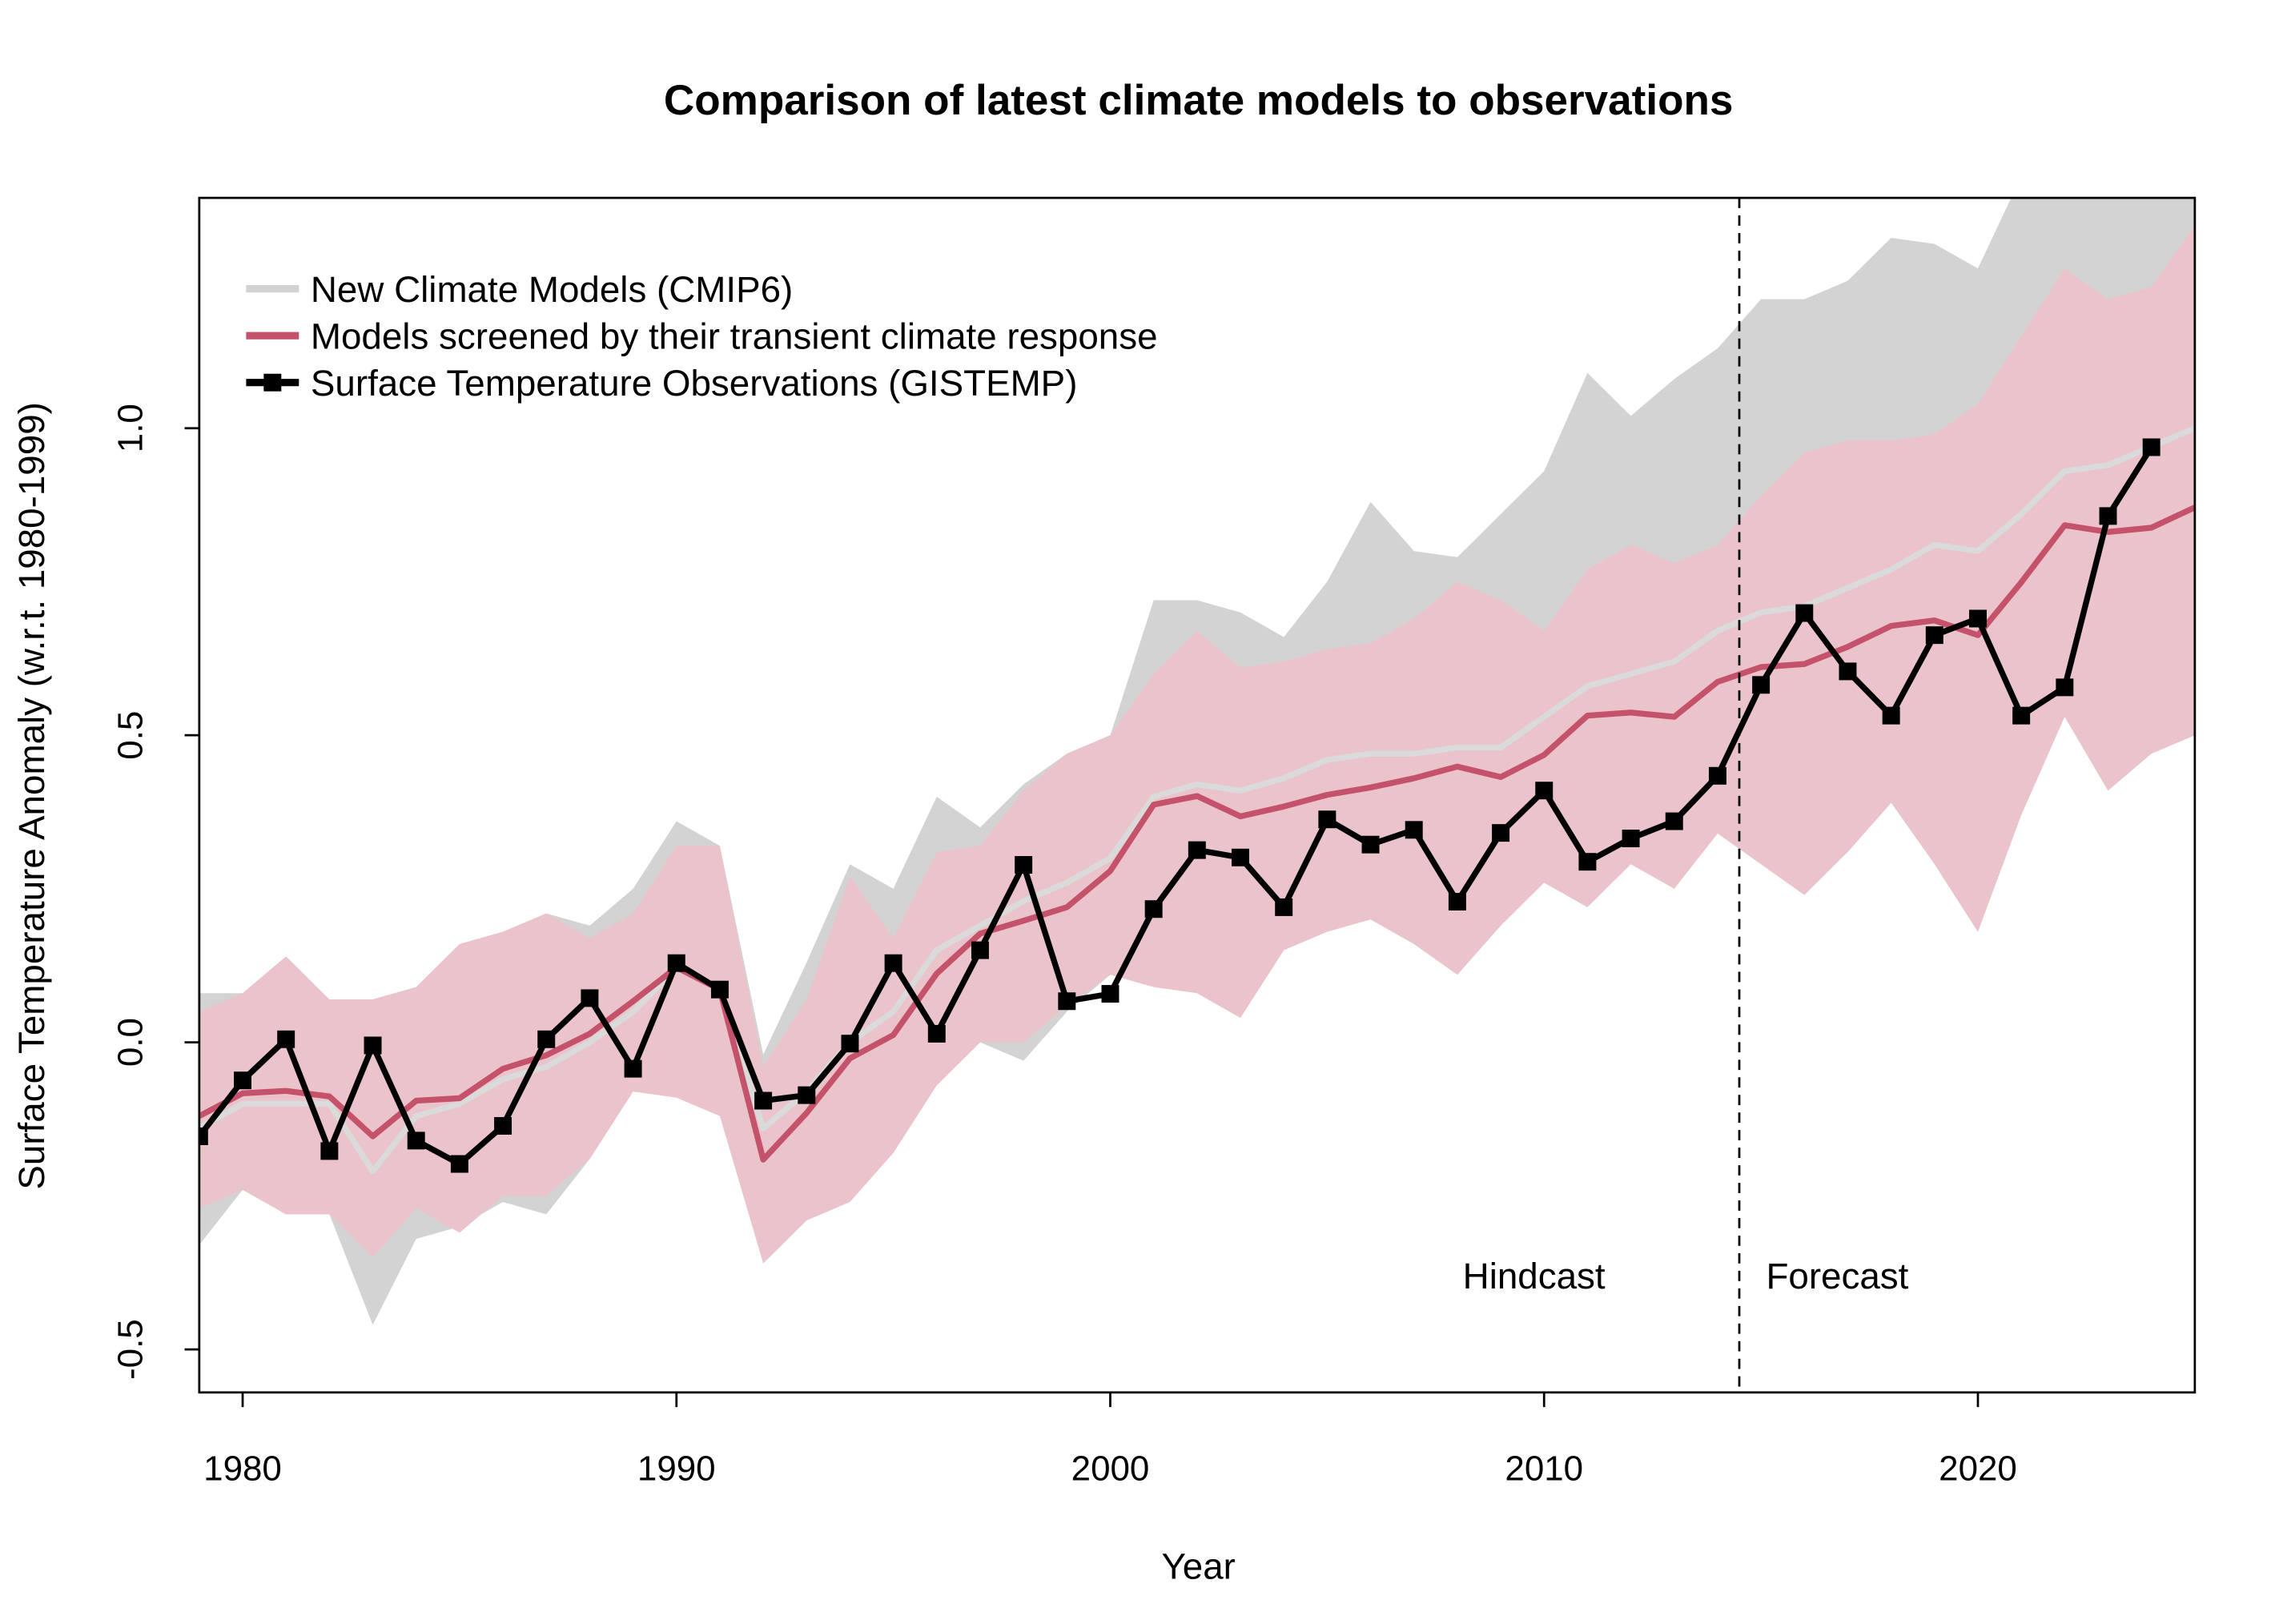 The height and width of the screenshot is (1624, 2271). What do you see at coordinates (1535, 1276) in the screenshot?
I see `annotation: Hindcast` at bounding box center [1535, 1276].